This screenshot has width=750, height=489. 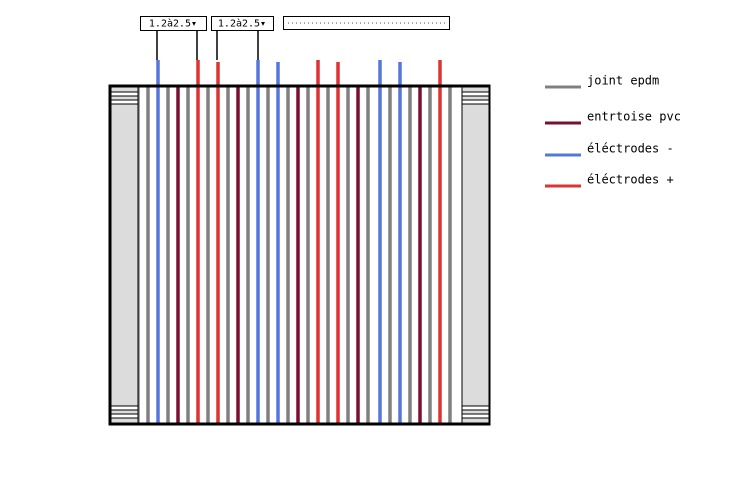 What do you see at coordinates (634, 117) in the screenshot?
I see `legend-label: entrtoise pvc` at bounding box center [634, 117].